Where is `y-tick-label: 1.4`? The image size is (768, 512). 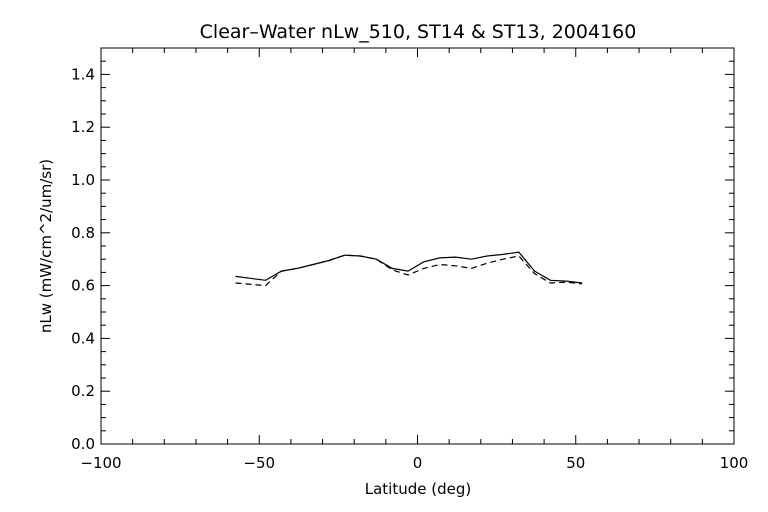
y-tick-label: 1.4 is located at coordinates (83, 74).